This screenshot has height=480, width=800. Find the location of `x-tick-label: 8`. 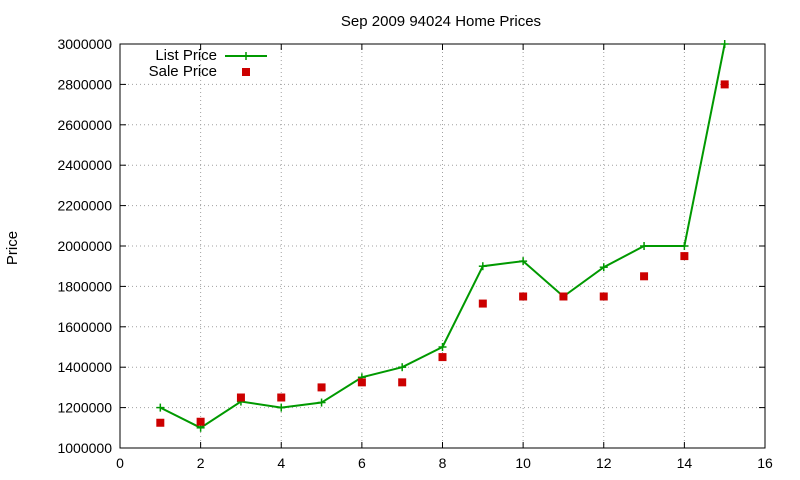

x-tick-label: 8 is located at coordinates (443, 463).